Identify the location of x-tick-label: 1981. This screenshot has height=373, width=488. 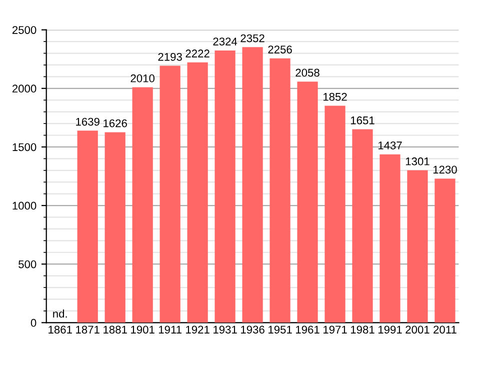
(362, 330).